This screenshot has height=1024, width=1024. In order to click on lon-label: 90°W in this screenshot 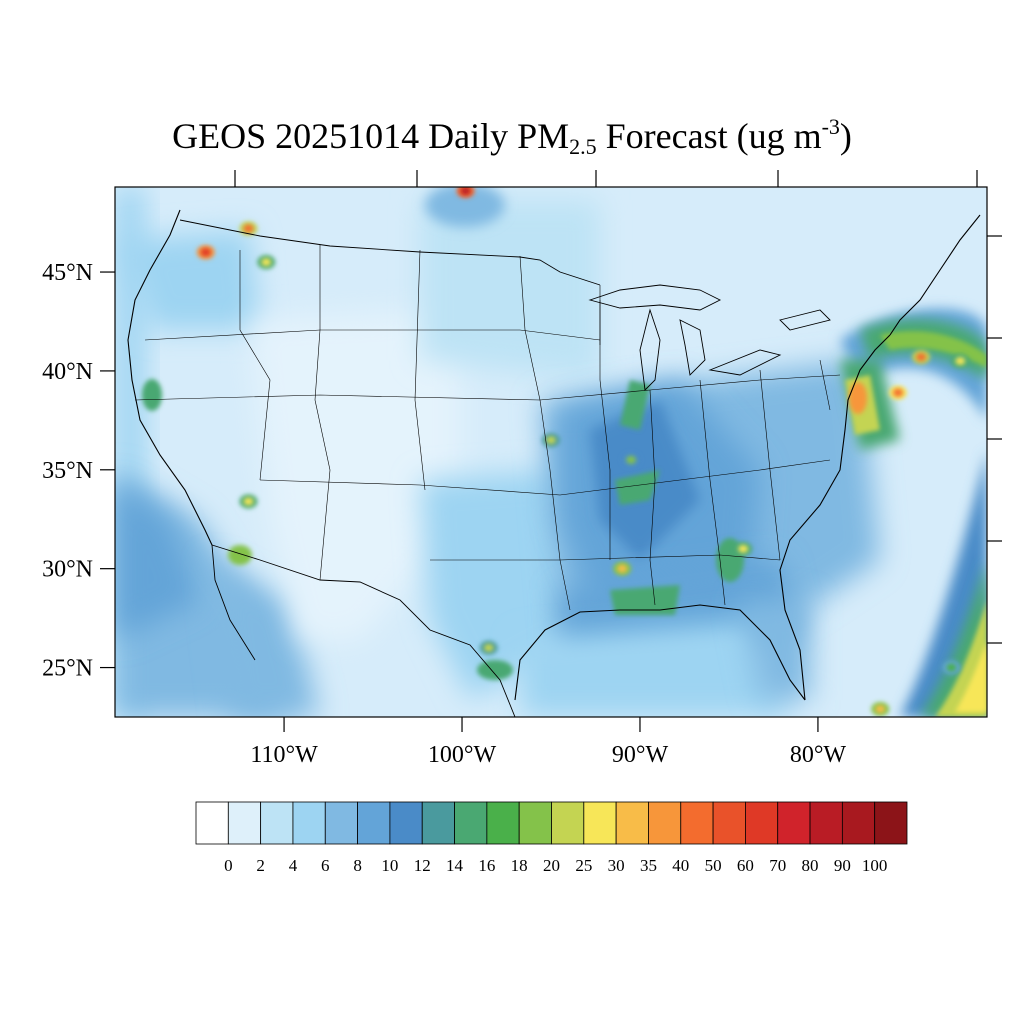, I will do `click(640, 755)`.